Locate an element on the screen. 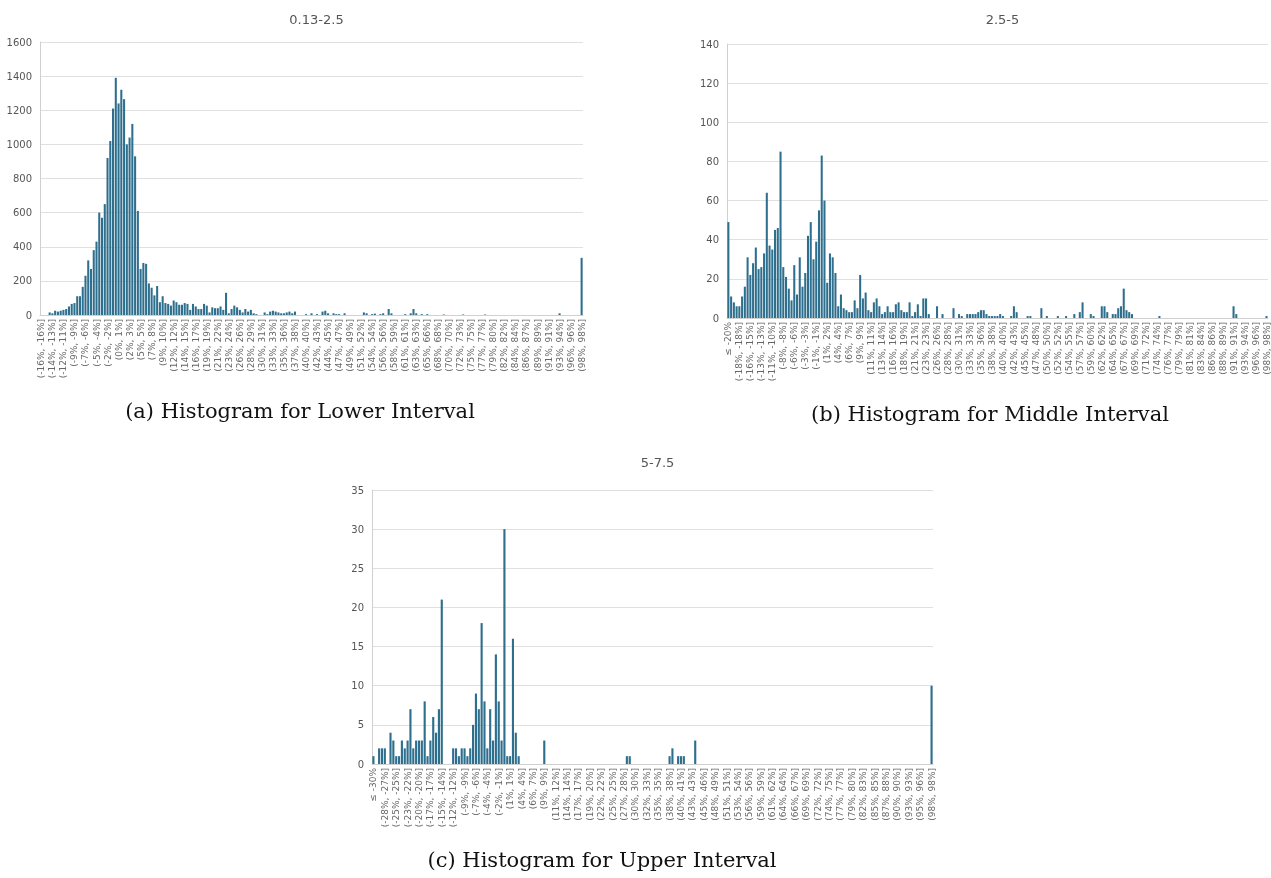  text: (b) Histogram for Middle Interval is located at coordinates (990, 413).